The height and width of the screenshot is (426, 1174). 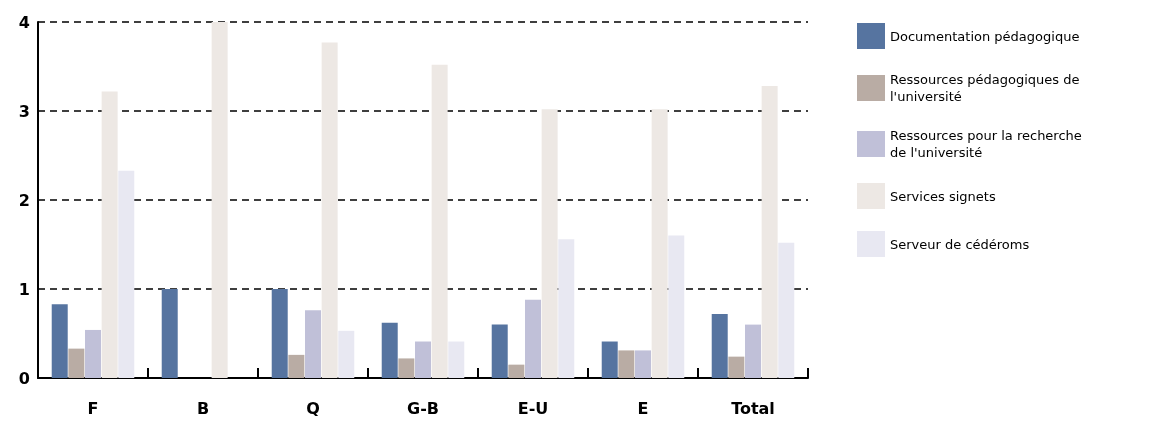 I want to click on x-tick-label: E, so click(x=643, y=408).